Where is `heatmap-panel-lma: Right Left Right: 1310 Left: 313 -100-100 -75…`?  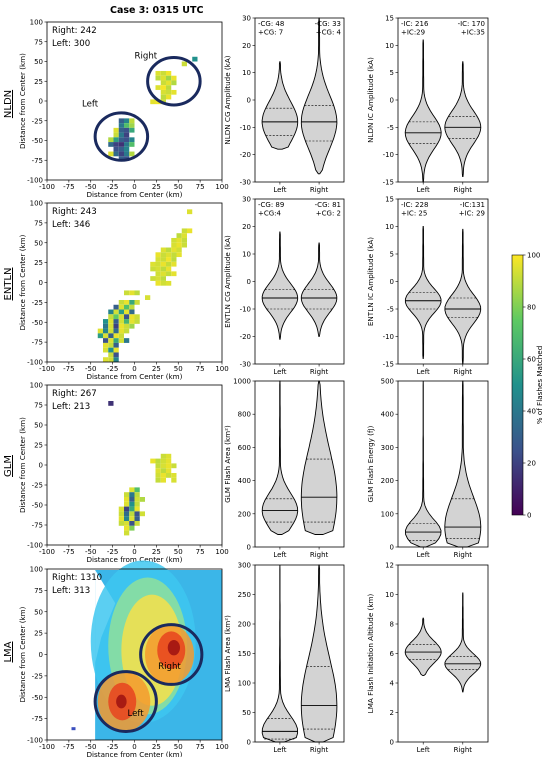 heatmap-panel-lma: Right Left Right: 1310 Left: 313 -100-100 -75… is located at coordinates (123, 658).